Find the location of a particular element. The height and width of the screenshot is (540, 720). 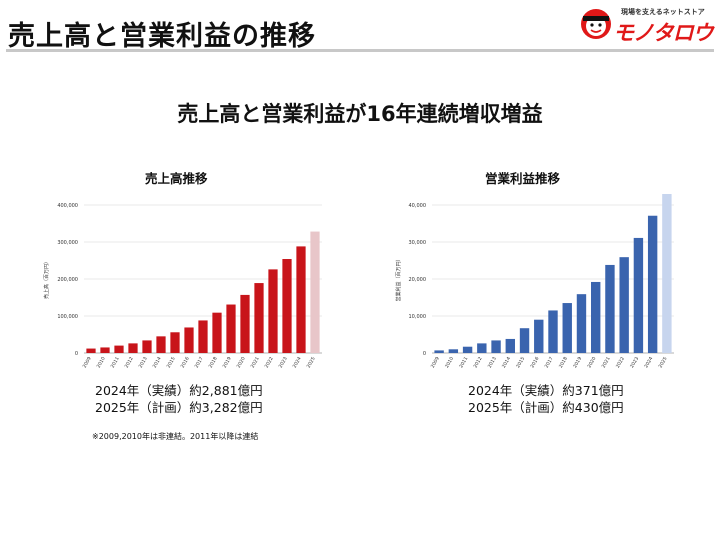

sales-ytick-label: 400,000 is located at coordinates (67, 206).